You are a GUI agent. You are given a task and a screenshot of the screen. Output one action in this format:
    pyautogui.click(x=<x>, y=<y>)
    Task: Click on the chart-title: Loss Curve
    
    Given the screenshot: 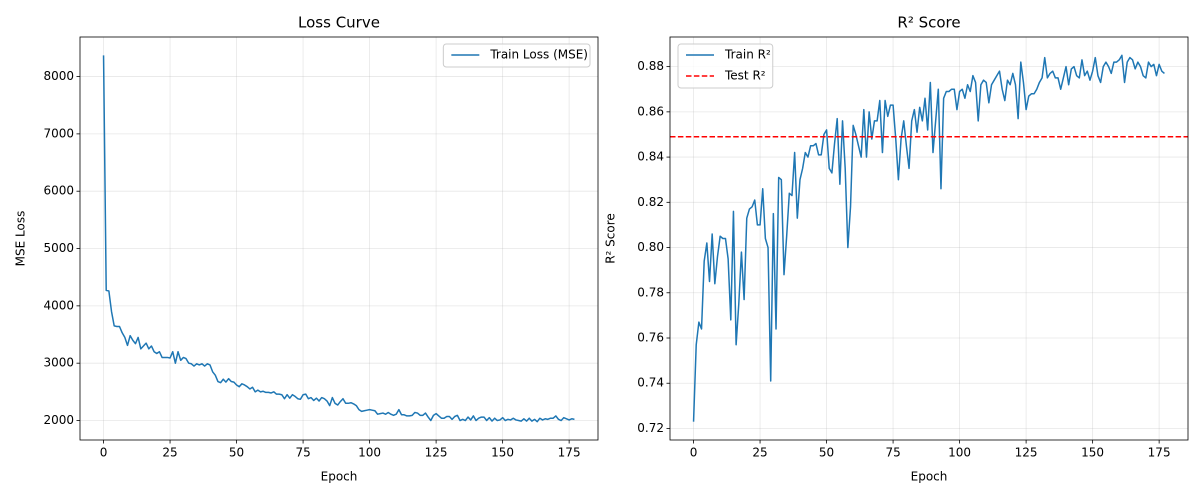 What is the action you would take?
    pyautogui.click(x=339, y=23)
    